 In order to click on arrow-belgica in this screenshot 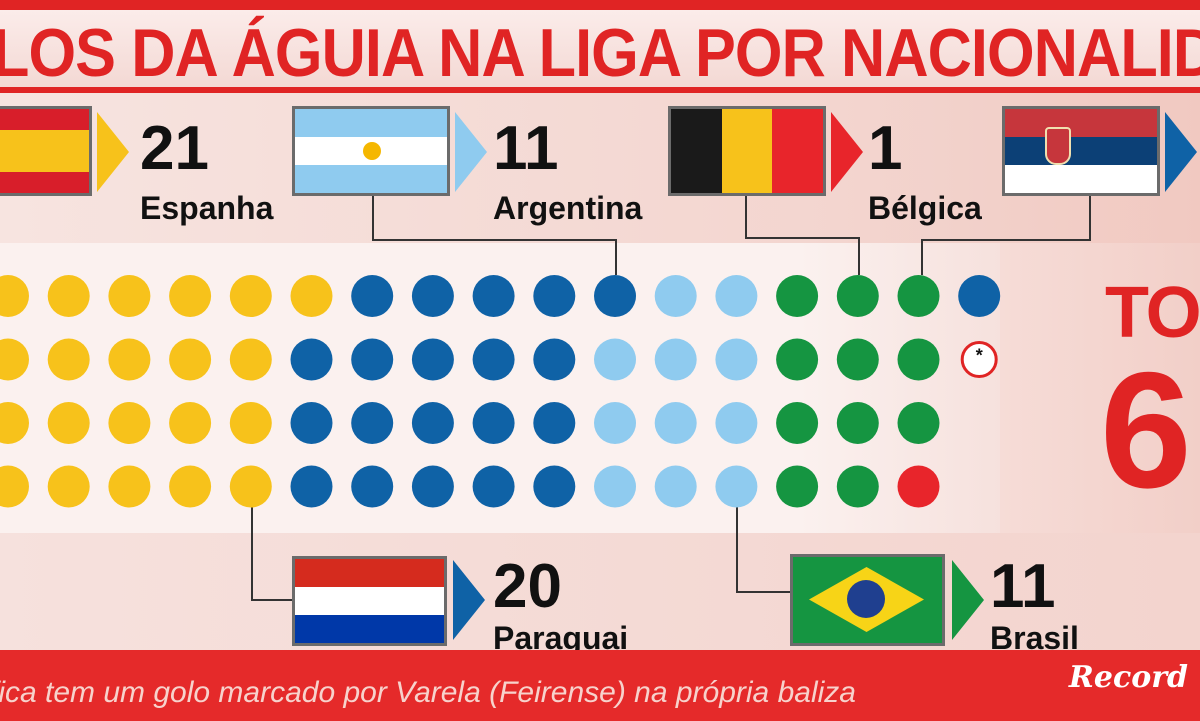, I will do `click(847, 152)`.